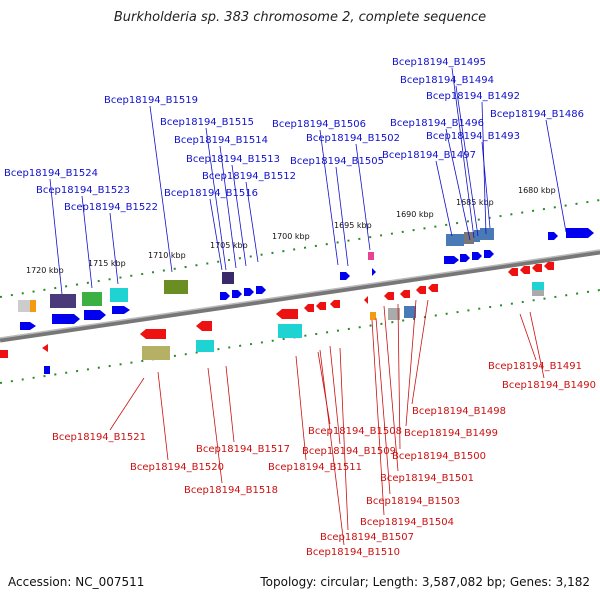 The height and width of the screenshot is (600, 600). I want to click on forward-gene-label: Bcep18194_B1505, so click(337, 161).